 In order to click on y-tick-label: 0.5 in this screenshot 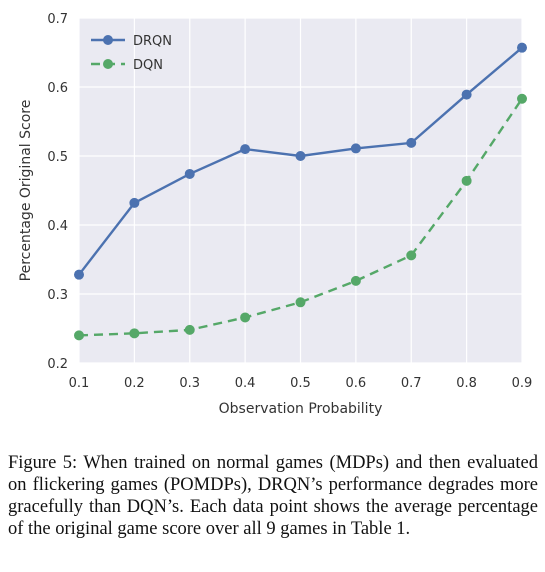, I will do `click(57, 157)`.